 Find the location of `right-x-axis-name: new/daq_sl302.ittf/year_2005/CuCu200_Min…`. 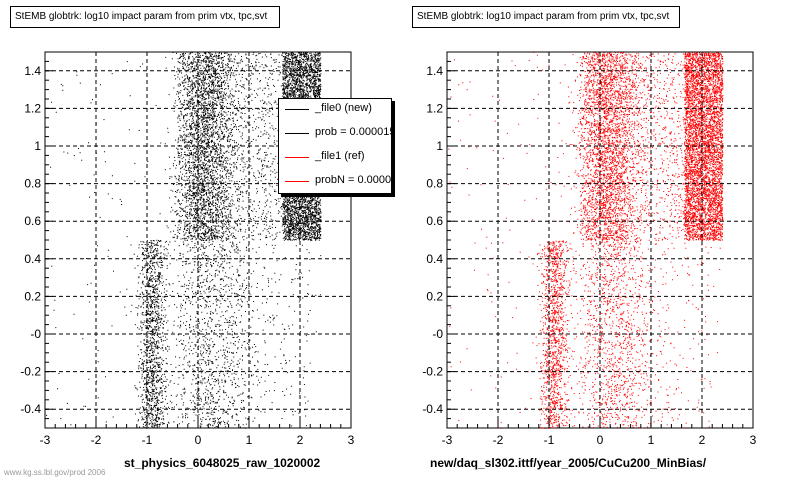

right-x-axis-name: new/daq_sl302.ittf/year_2005/CuCu200_Min… is located at coordinates (568, 463).